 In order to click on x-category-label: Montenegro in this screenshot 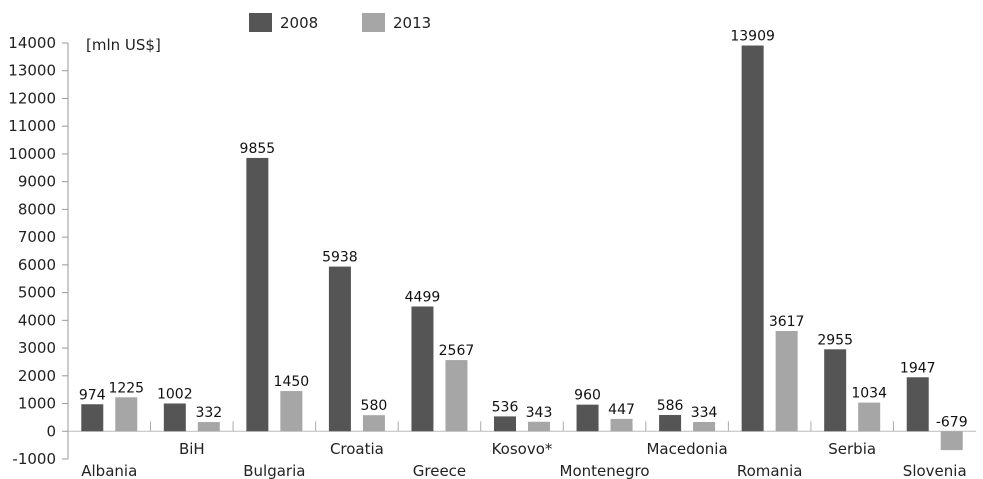, I will do `click(605, 470)`.